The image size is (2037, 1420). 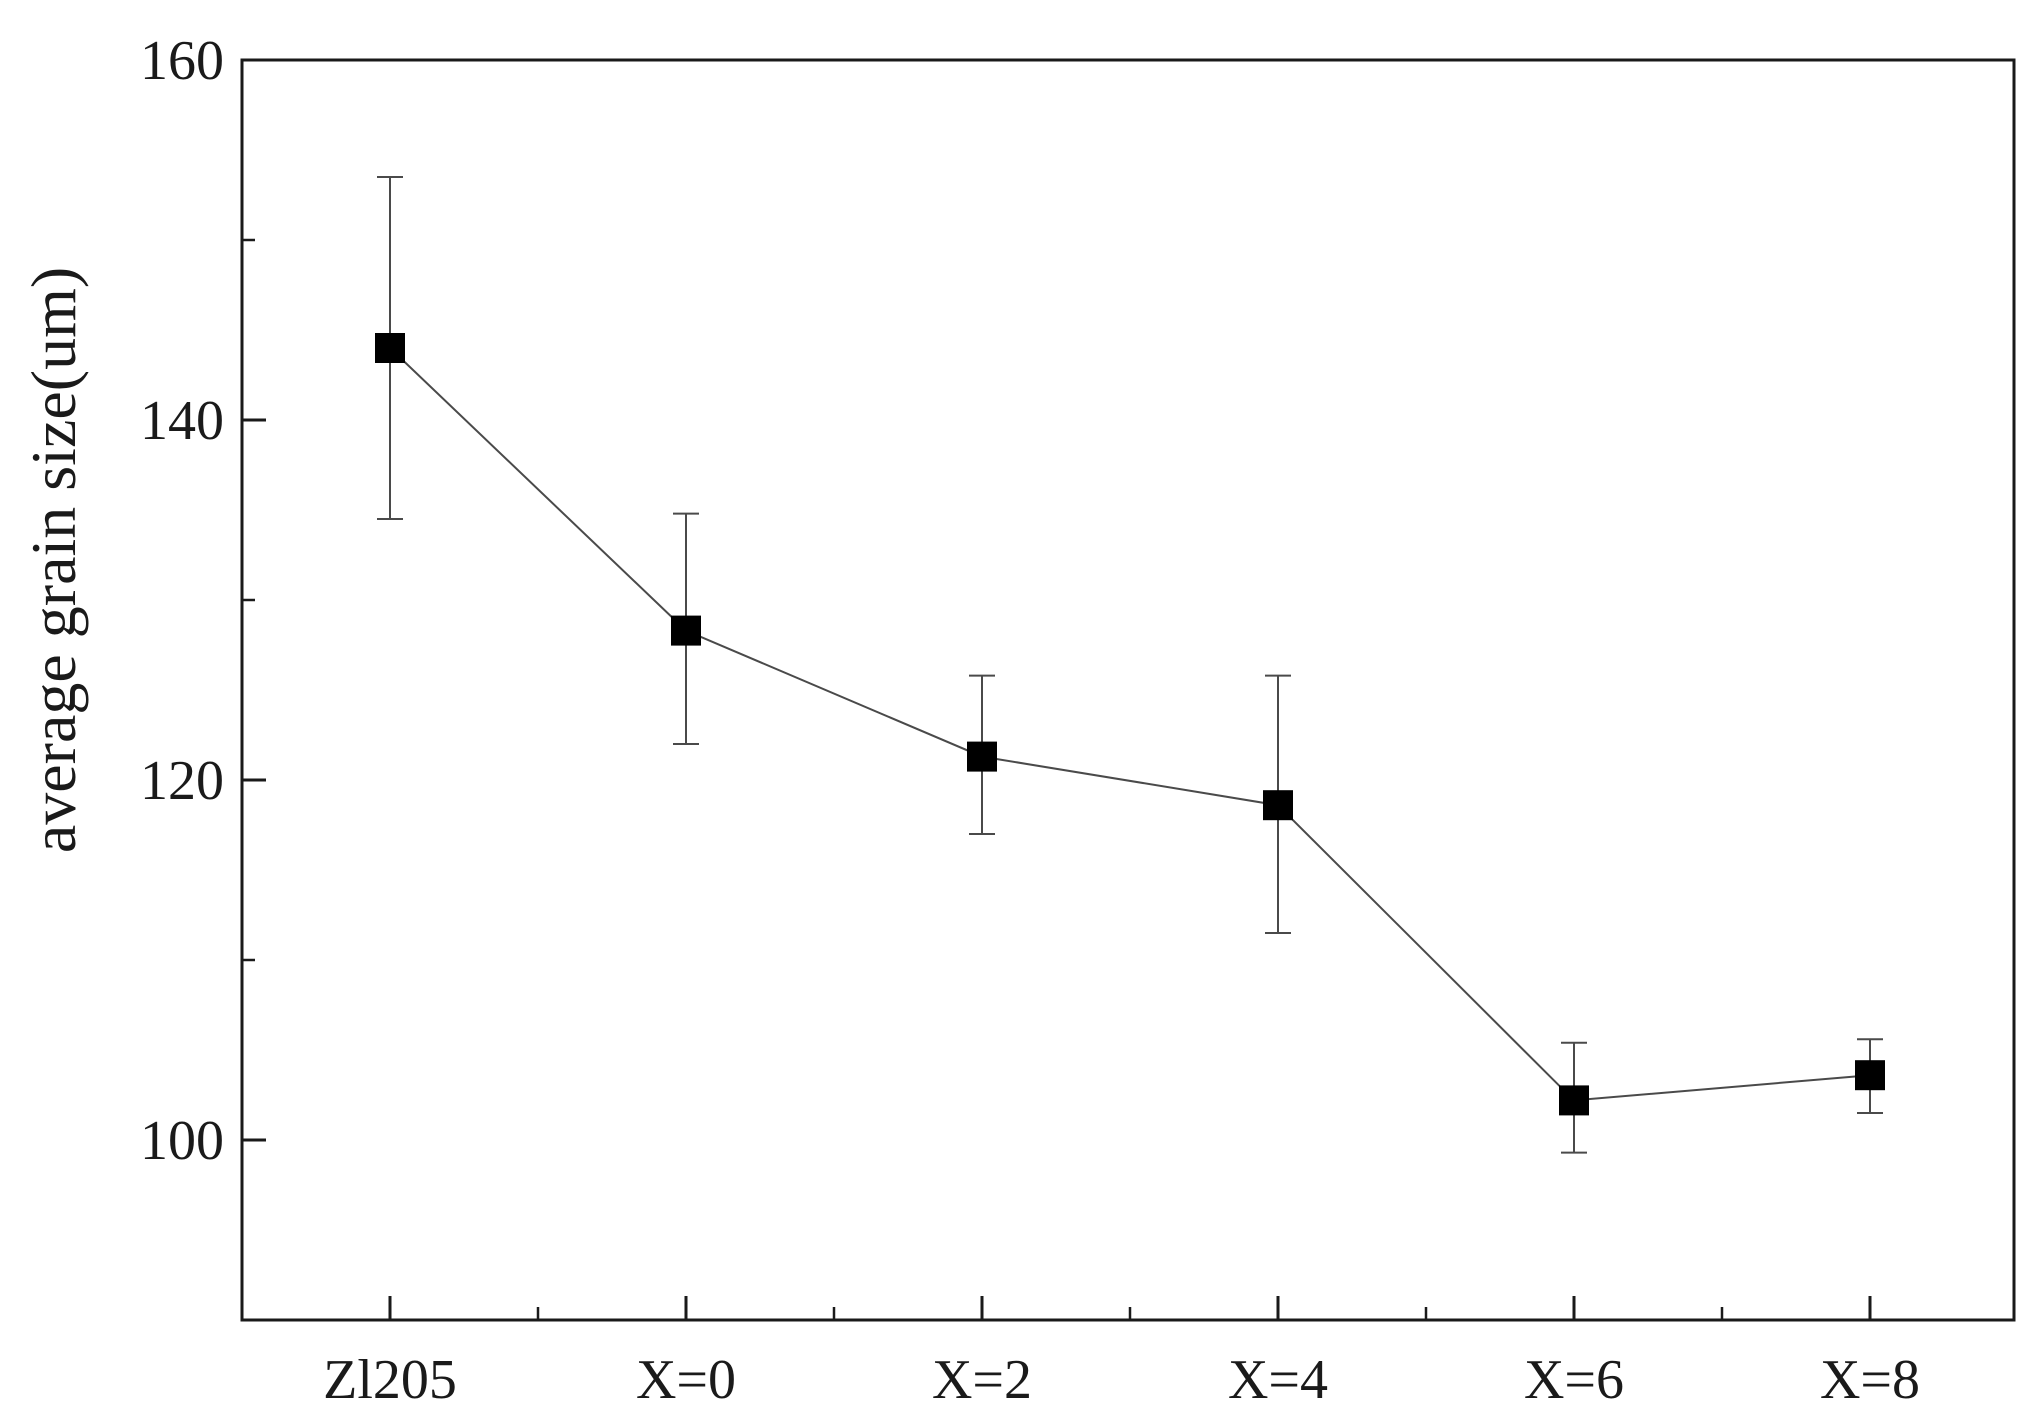 I want to click on x-tick-label: X=2, so click(x=982, y=1380).